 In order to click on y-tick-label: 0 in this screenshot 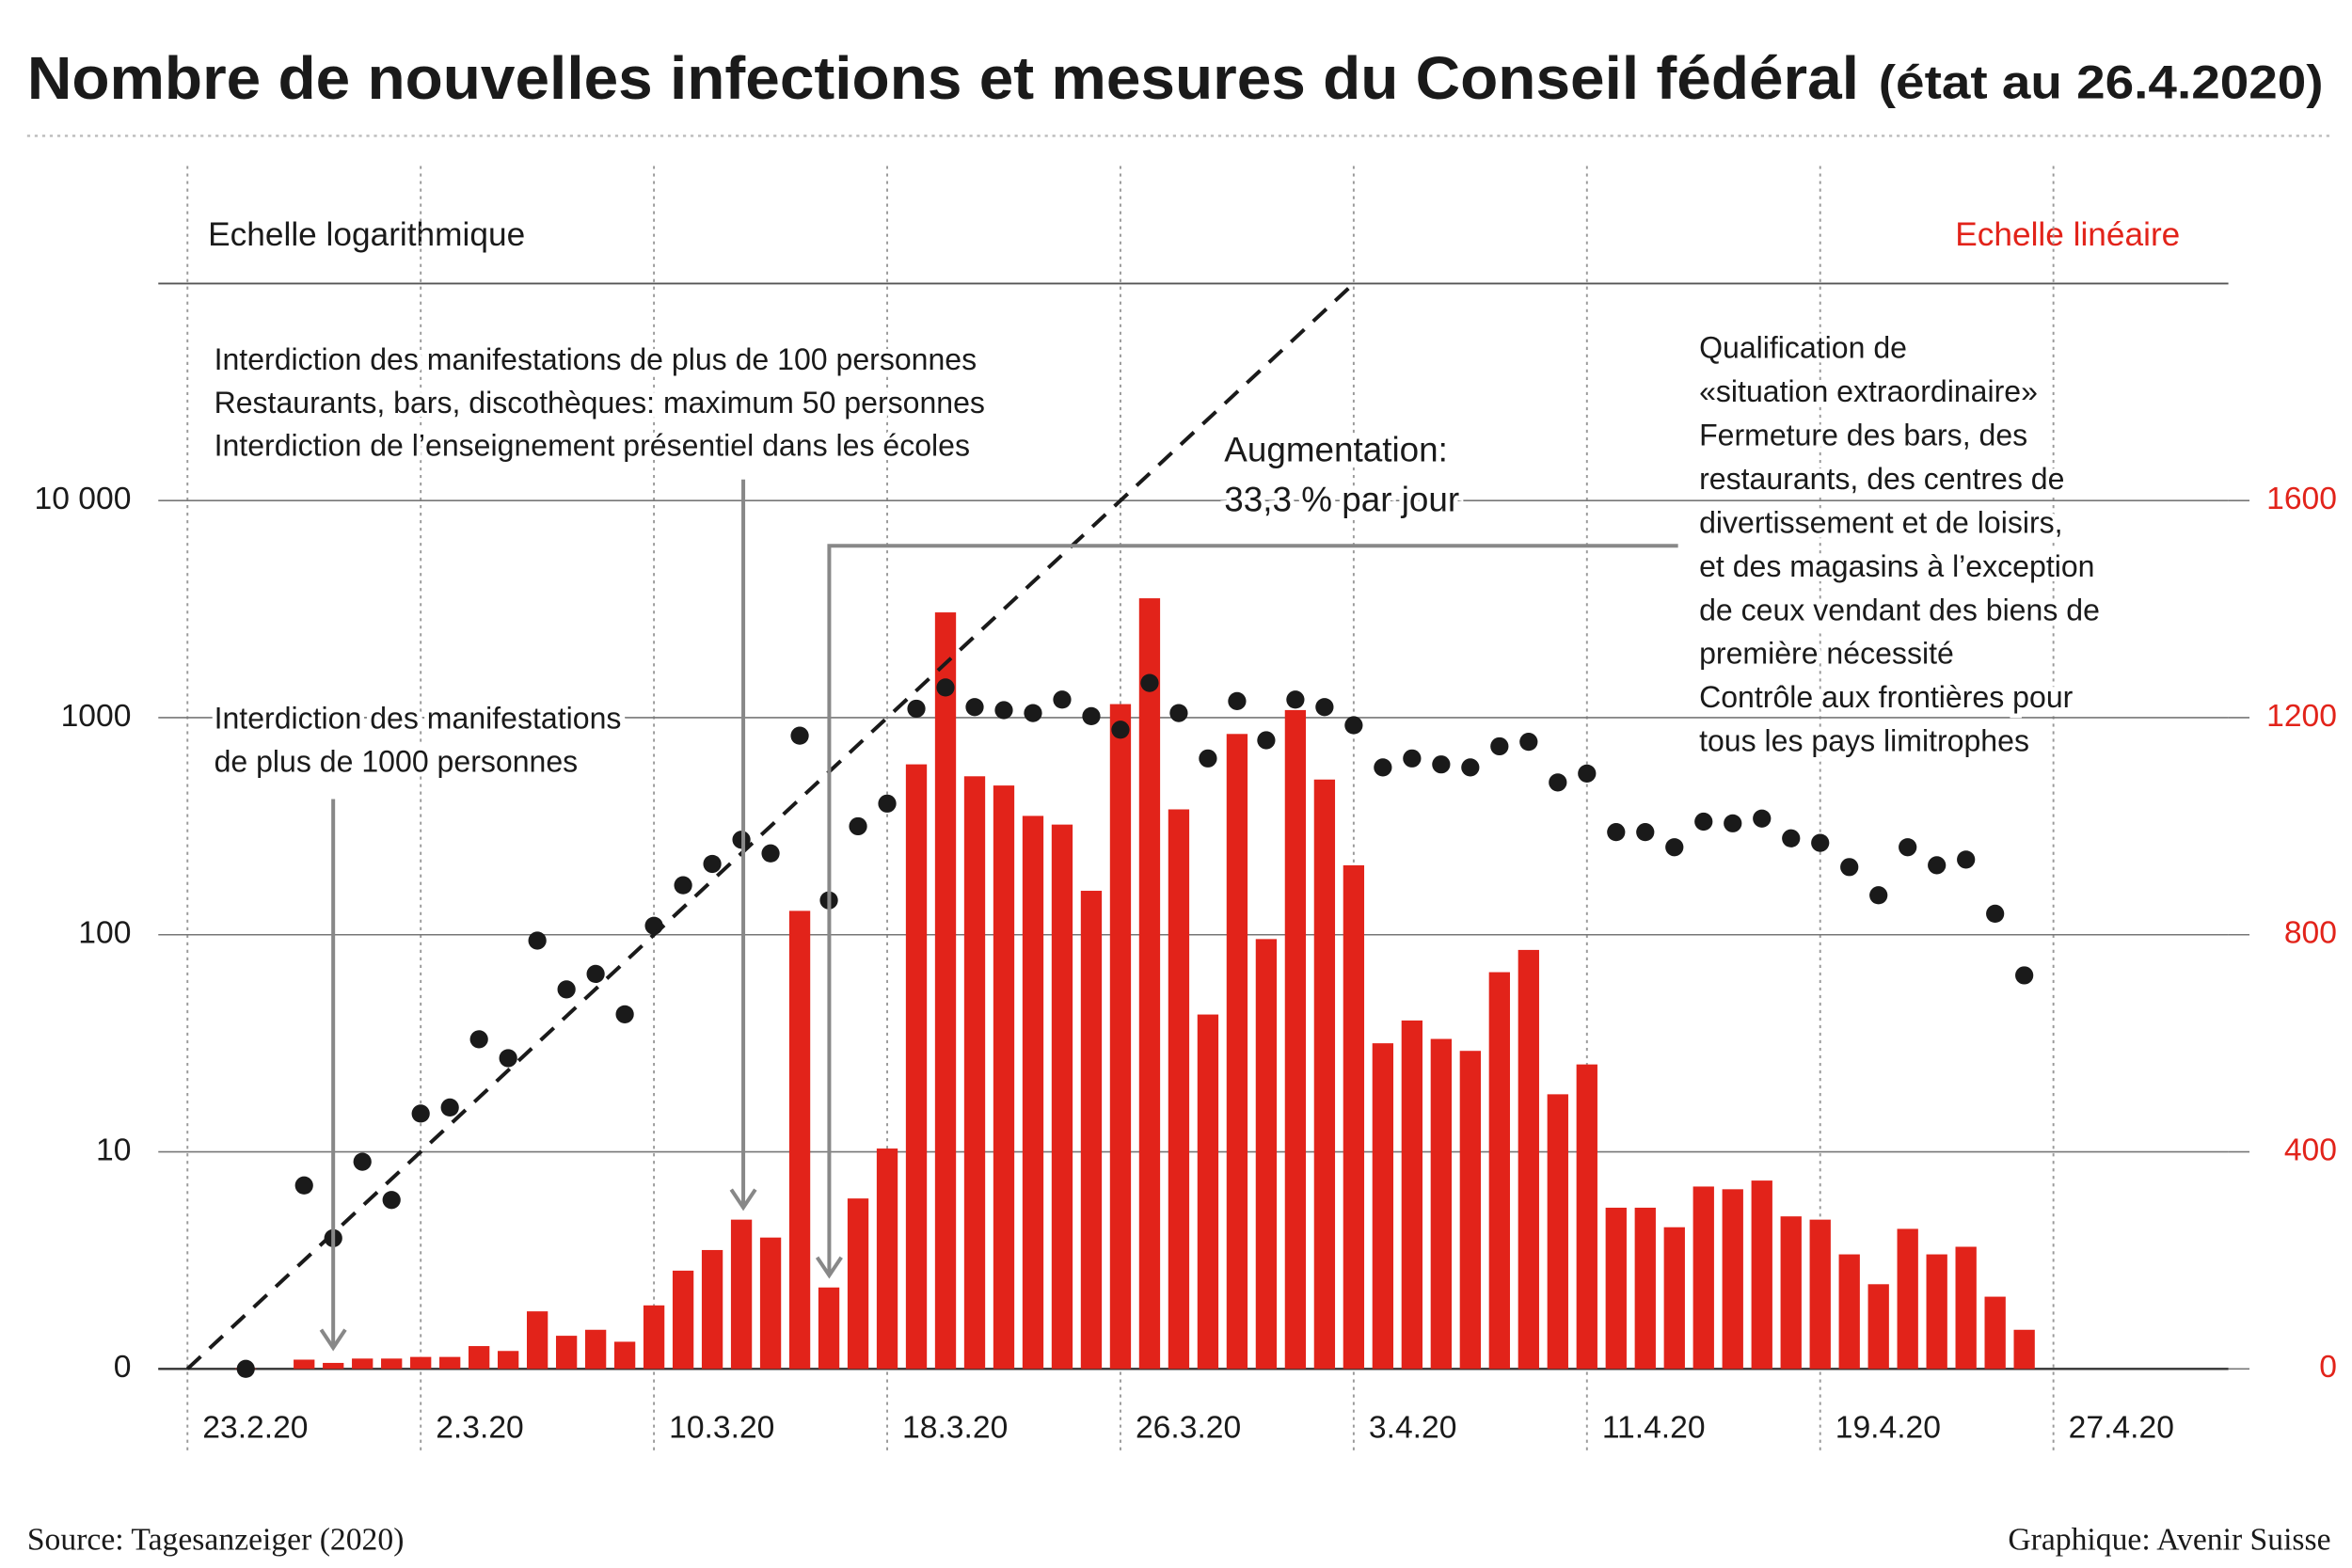, I will do `click(123, 1367)`.